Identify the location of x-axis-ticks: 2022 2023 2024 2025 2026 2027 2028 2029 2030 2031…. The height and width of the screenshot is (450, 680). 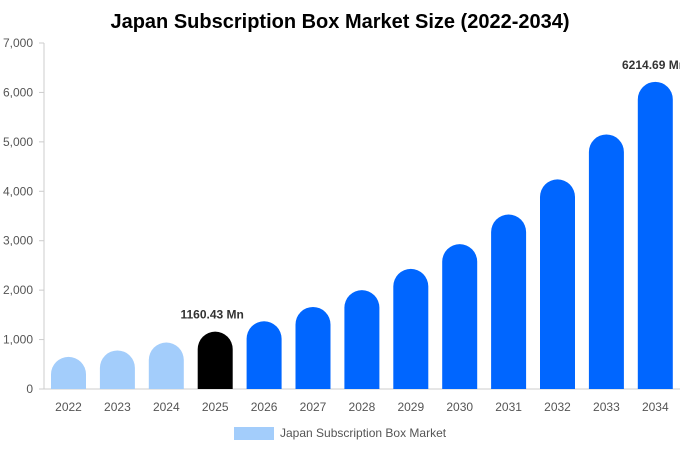
(362, 407).